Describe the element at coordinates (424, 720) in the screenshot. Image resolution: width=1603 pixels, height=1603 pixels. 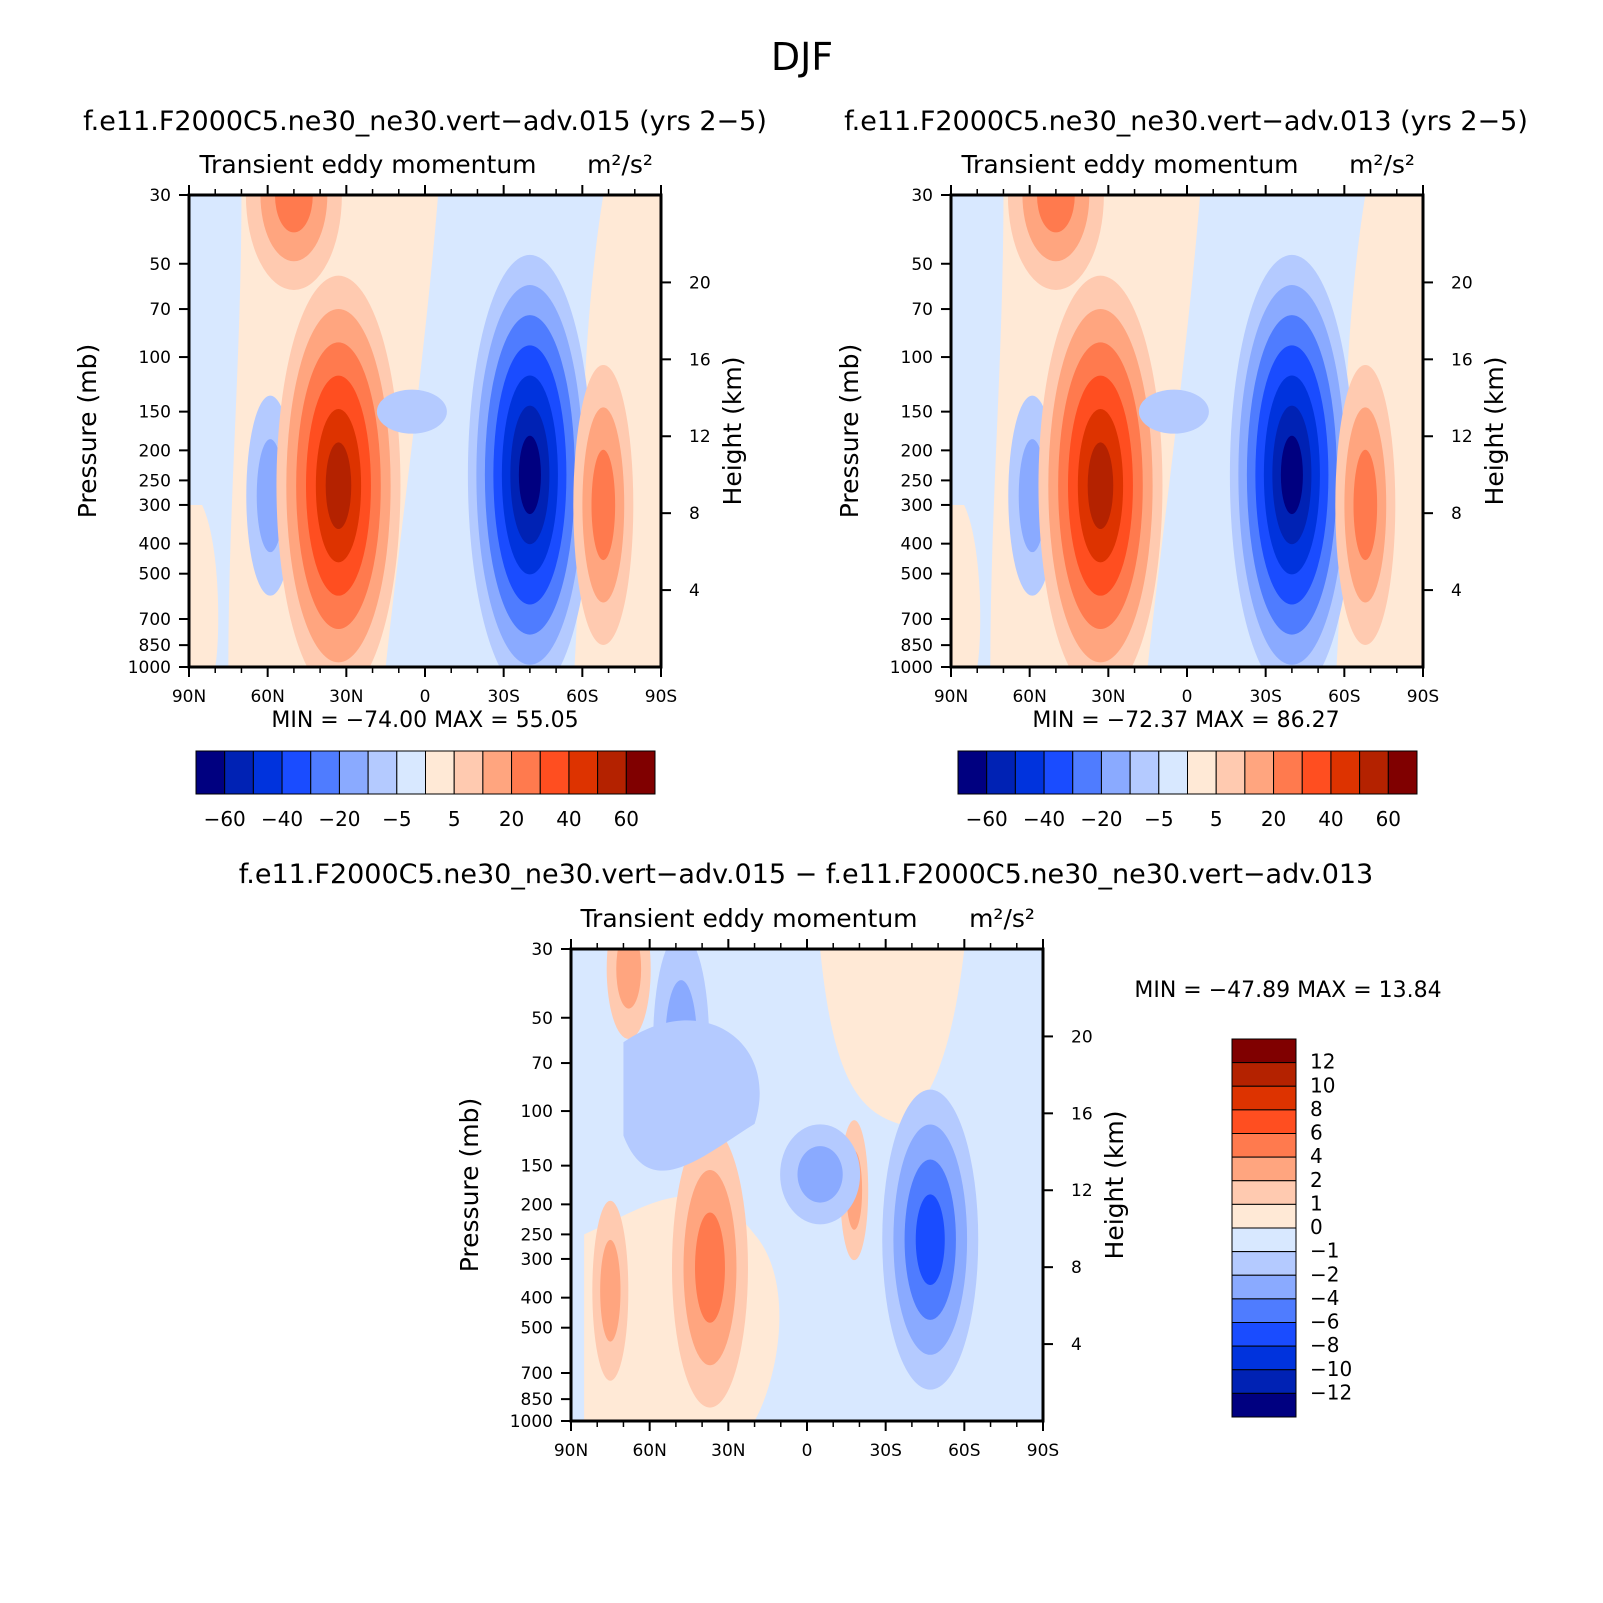
I see `panel-1-stats: MIN = −74.00 MAX = 55.05` at that location.